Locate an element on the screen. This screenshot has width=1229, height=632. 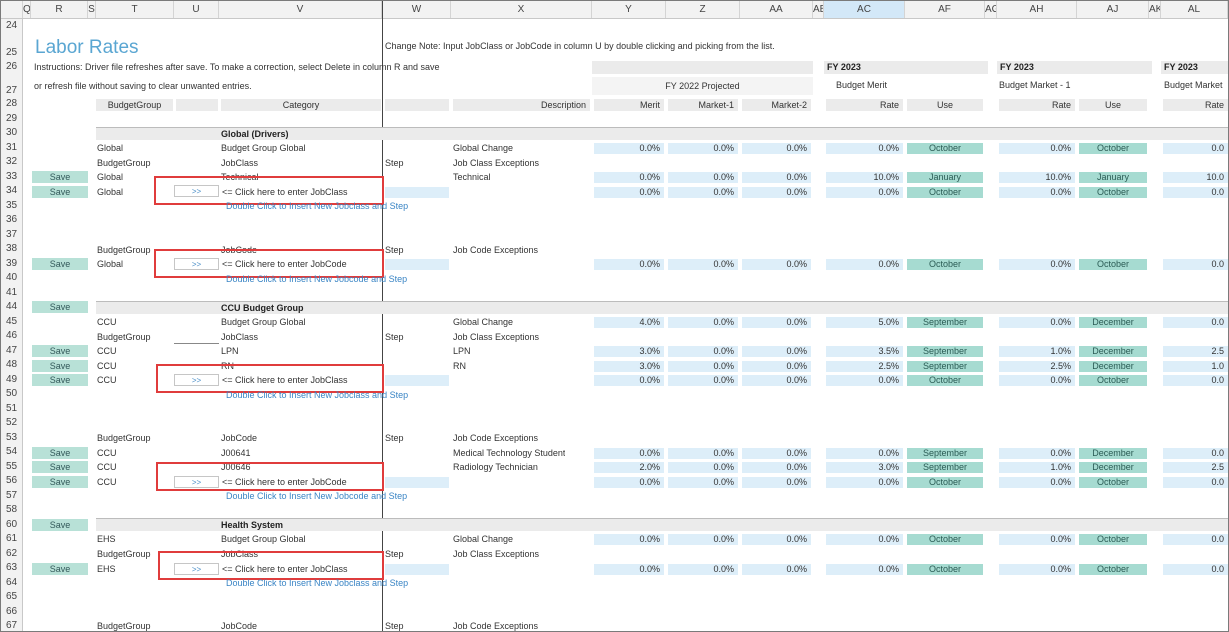
r39-rate: 0.0% is located at coordinates (864, 264).